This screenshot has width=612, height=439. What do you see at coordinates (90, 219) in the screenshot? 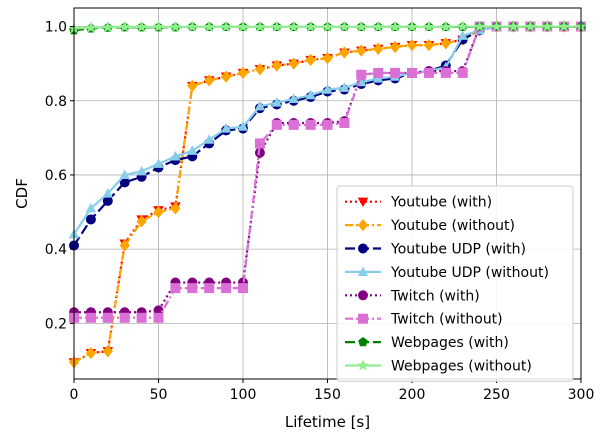
I see `data-point-youtube-udp-with` at bounding box center [90, 219].